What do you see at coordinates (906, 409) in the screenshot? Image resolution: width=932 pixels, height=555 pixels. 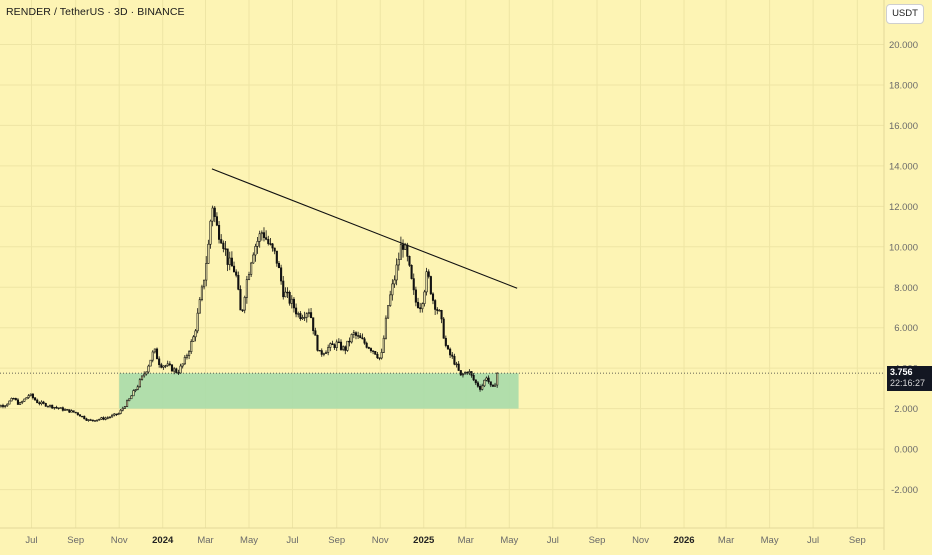 I see `y-tick-label: 2.000` at bounding box center [906, 409].